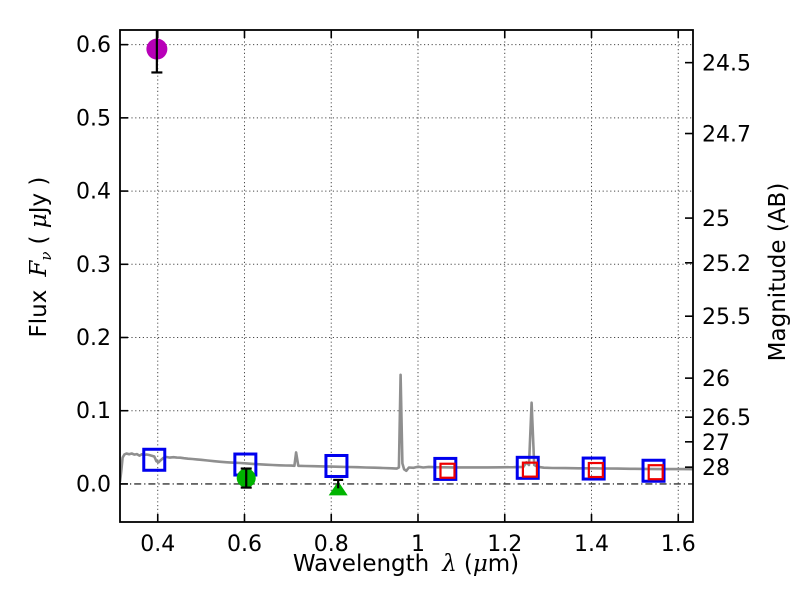 This screenshot has height=600, width=800. What do you see at coordinates (46, 256) in the screenshot?
I see `ylabel-nu-subscript: ν` at bounding box center [46, 256].